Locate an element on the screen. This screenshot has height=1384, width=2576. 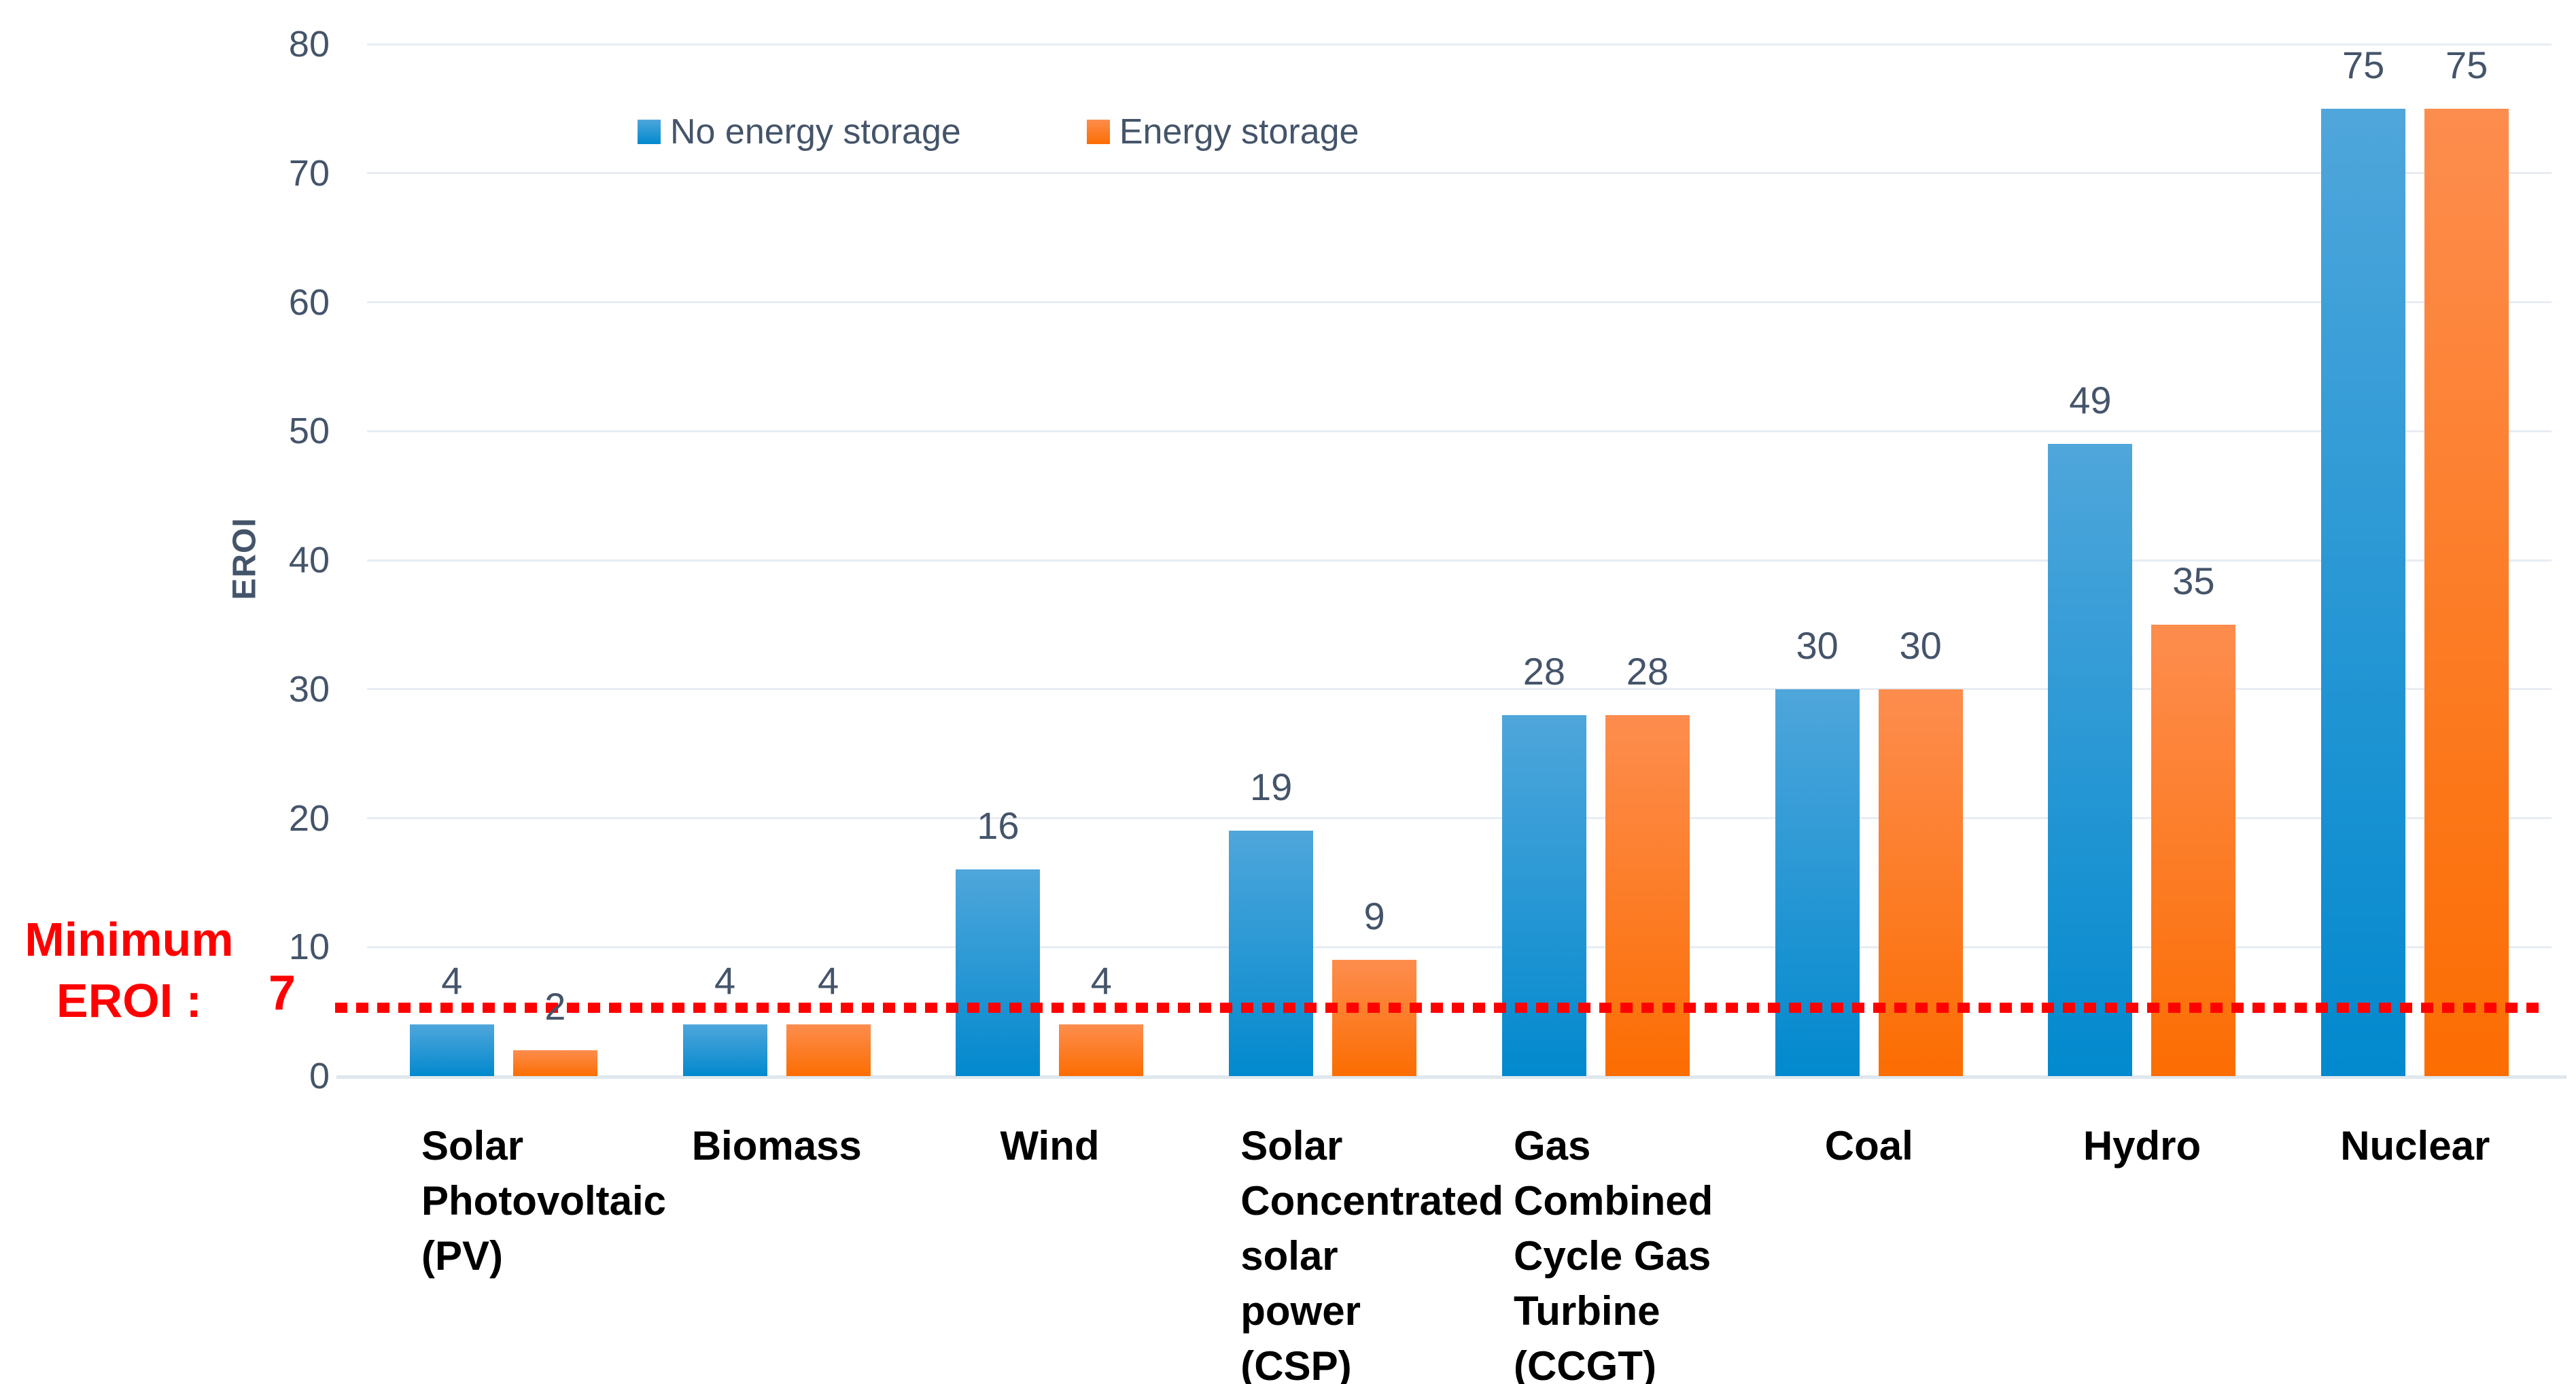
x-axis-label: Solar Concentrated solar power (CSP) is located at coordinates (1371, 1253).